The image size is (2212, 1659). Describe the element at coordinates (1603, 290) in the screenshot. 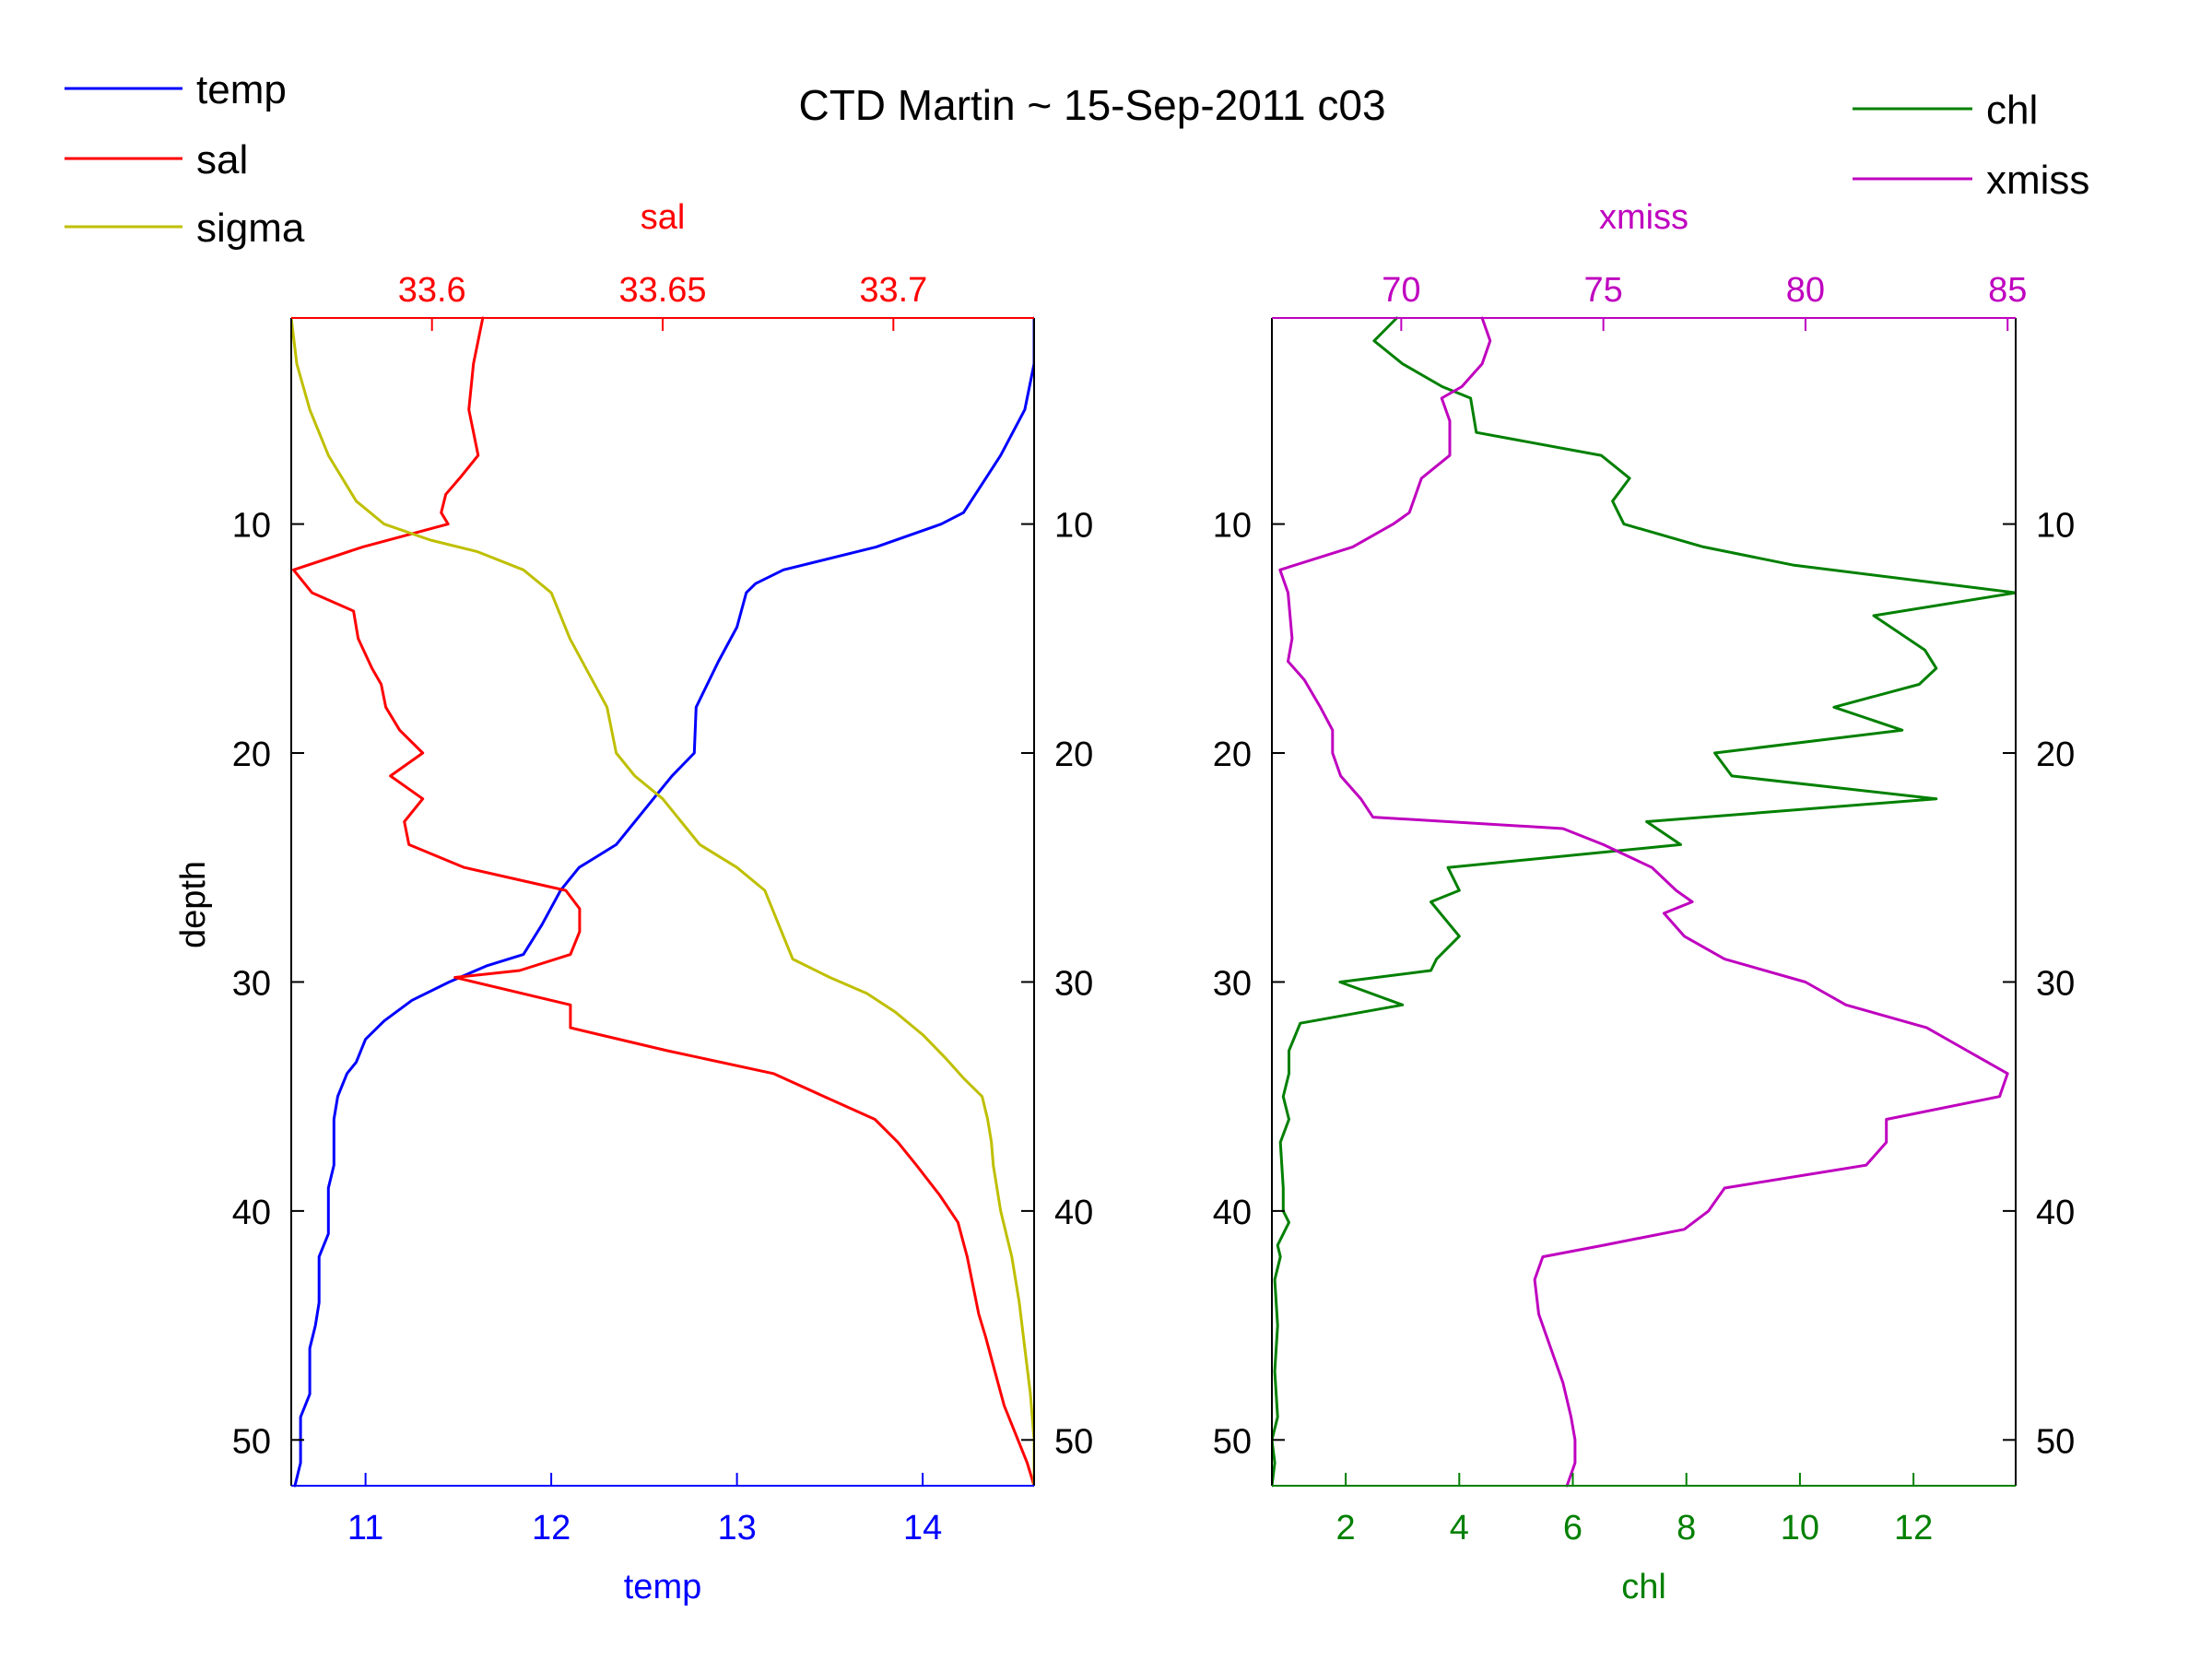

I see `right-xtick-top-label-75: 75` at that location.